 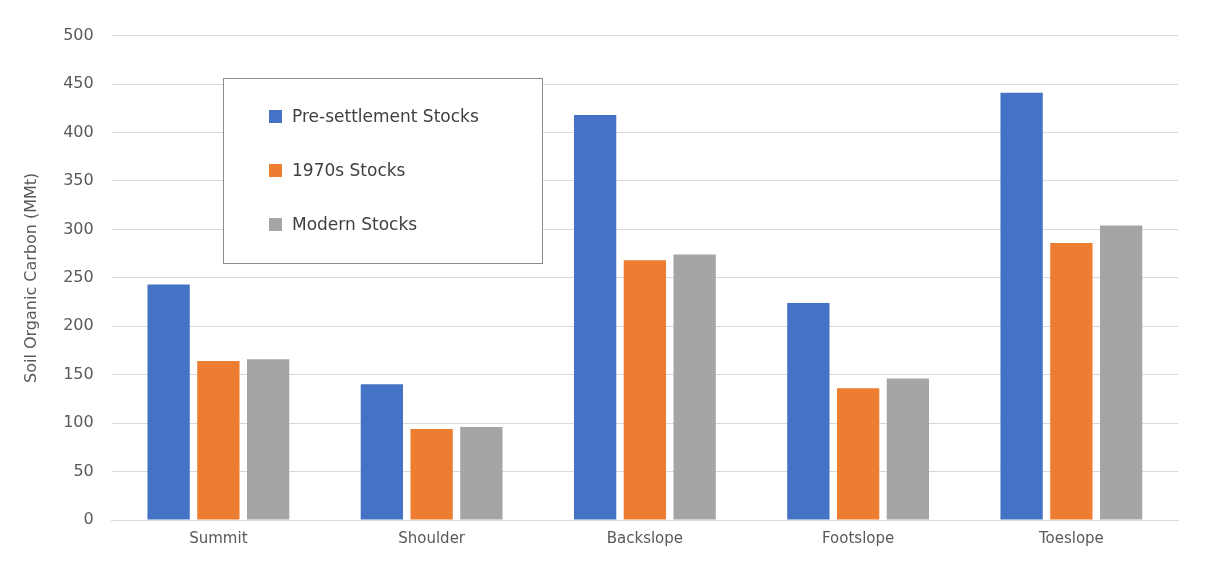 What do you see at coordinates (78, 180) in the screenshot?
I see `y-tick-label: 350` at bounding box center [78, 180].